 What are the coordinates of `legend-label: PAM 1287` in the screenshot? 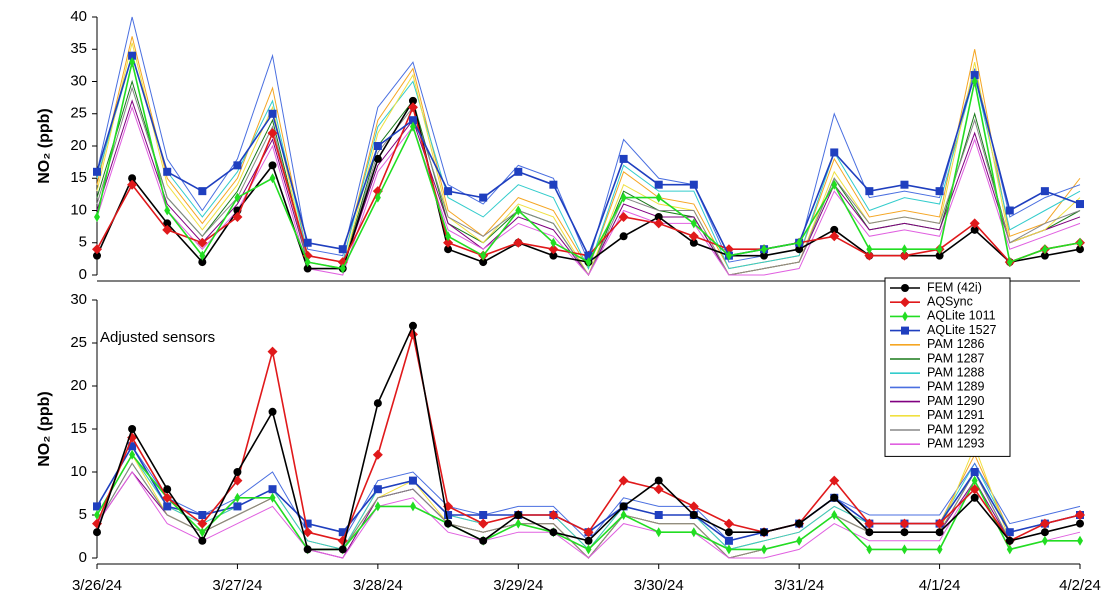 It's located at (955, 358).